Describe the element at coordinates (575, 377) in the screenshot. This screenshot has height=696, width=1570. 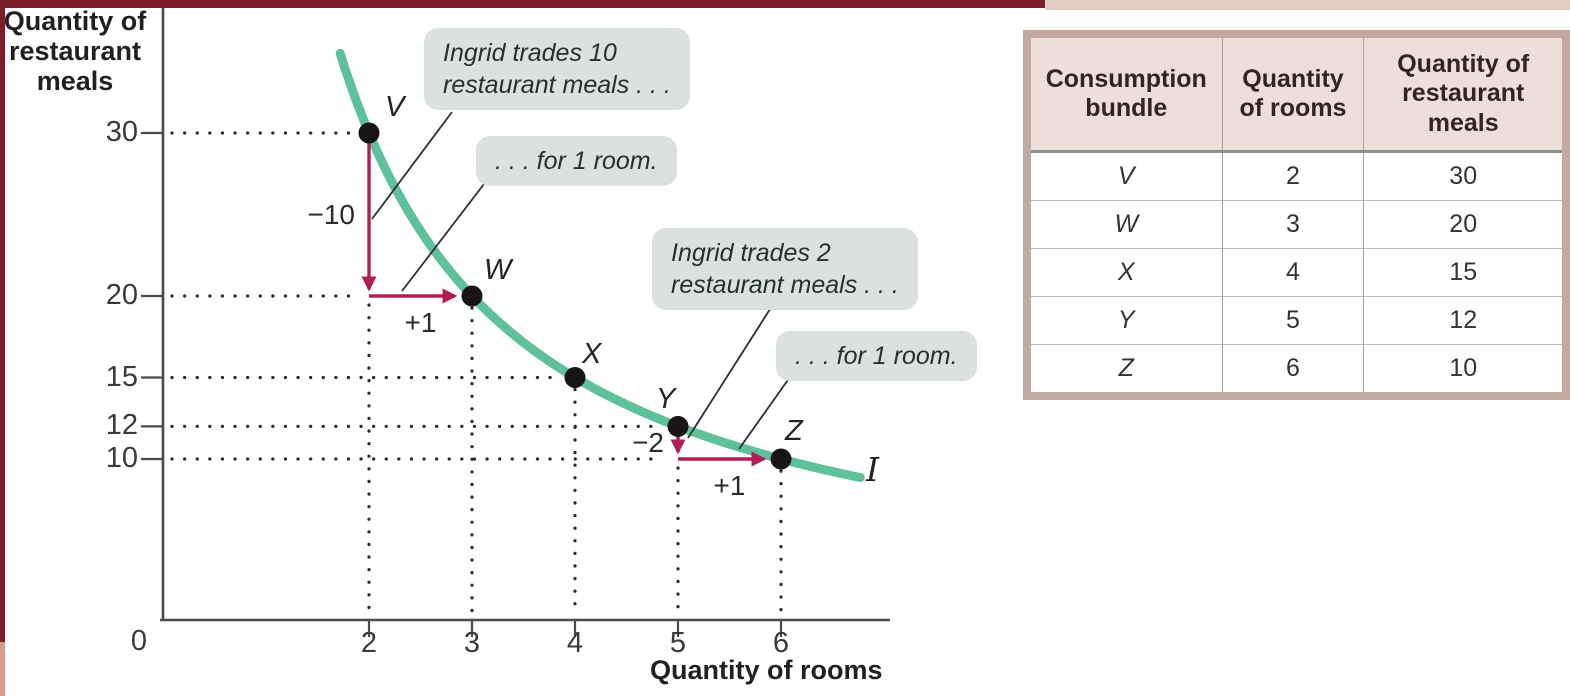
I see `point-X` at that location.